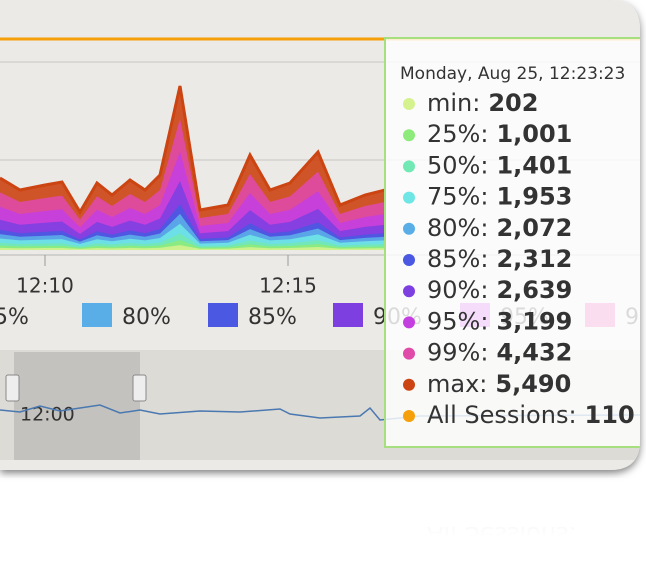 This screenshot has width=646, height=577. What do you see at coordinates (534, 228) in the screenshot?
I see `row-value: 2,072` at bounding box center [534, 228].